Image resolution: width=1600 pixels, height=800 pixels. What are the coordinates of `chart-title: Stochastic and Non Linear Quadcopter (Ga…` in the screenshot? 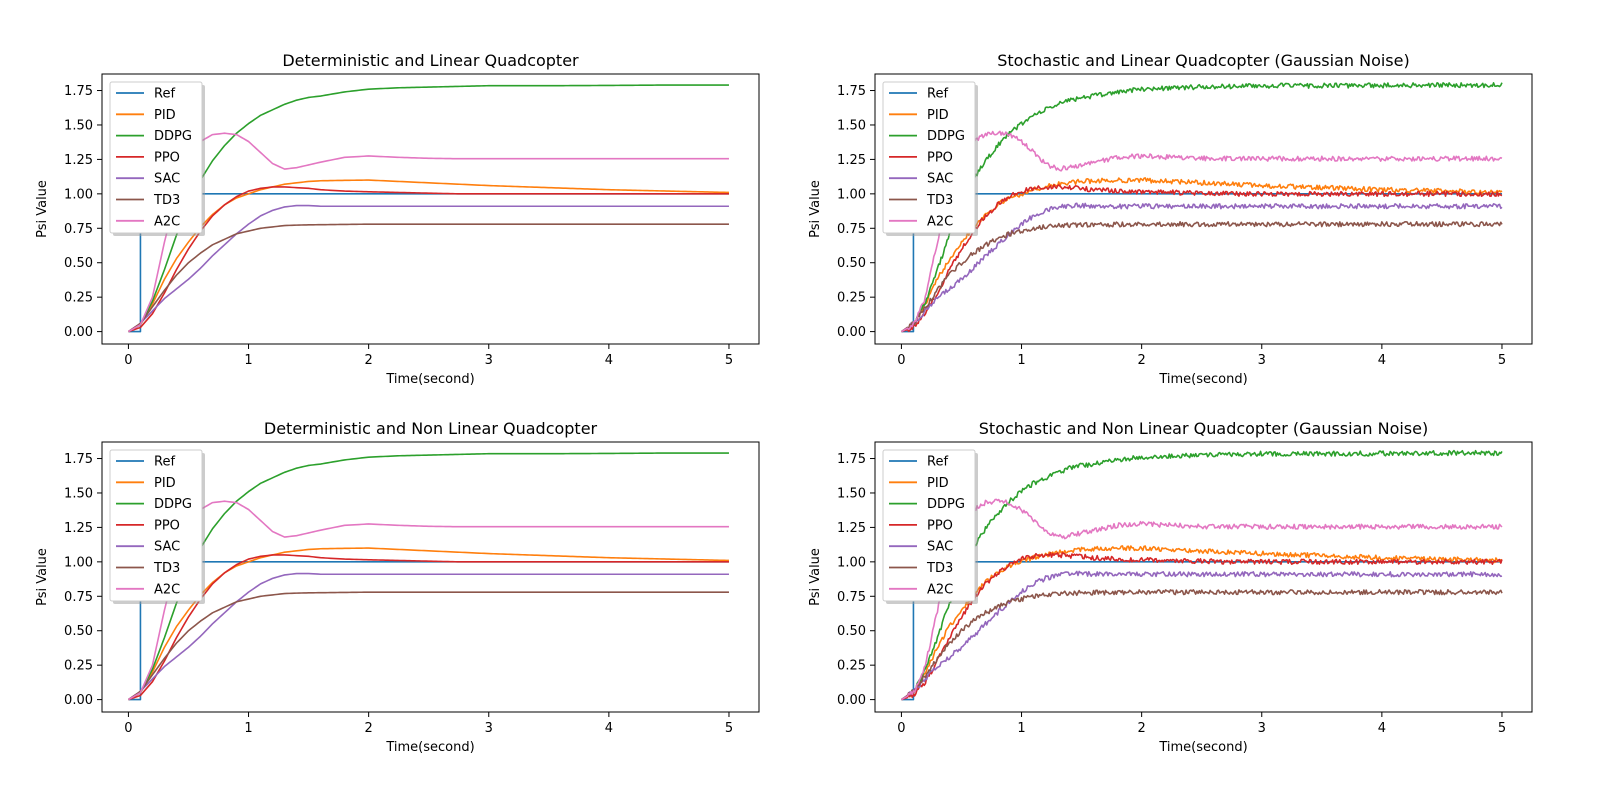 It's located at (1203, 428).